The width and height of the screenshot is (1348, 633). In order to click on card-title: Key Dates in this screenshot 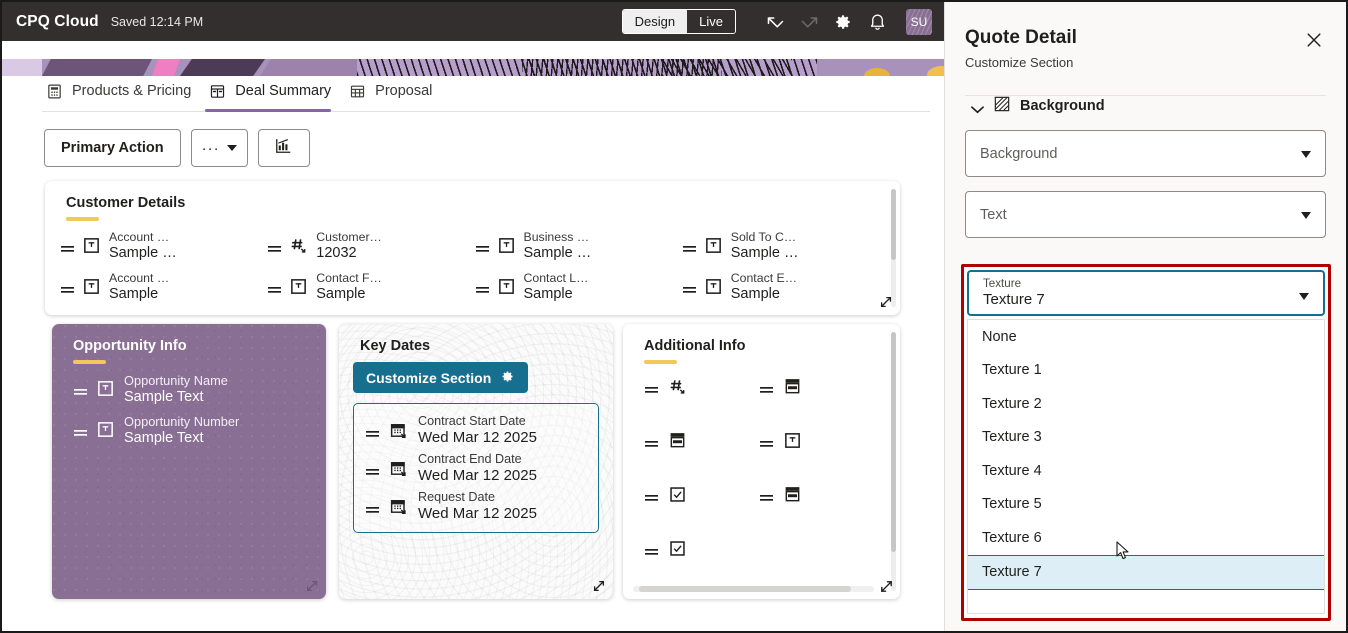, I will do `click(395, 346)`.